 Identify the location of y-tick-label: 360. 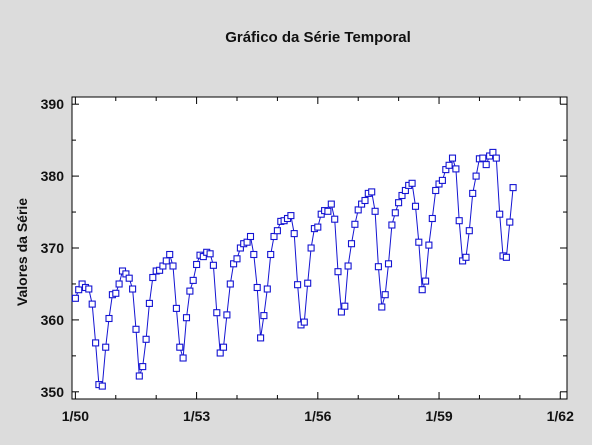
(53, 320).